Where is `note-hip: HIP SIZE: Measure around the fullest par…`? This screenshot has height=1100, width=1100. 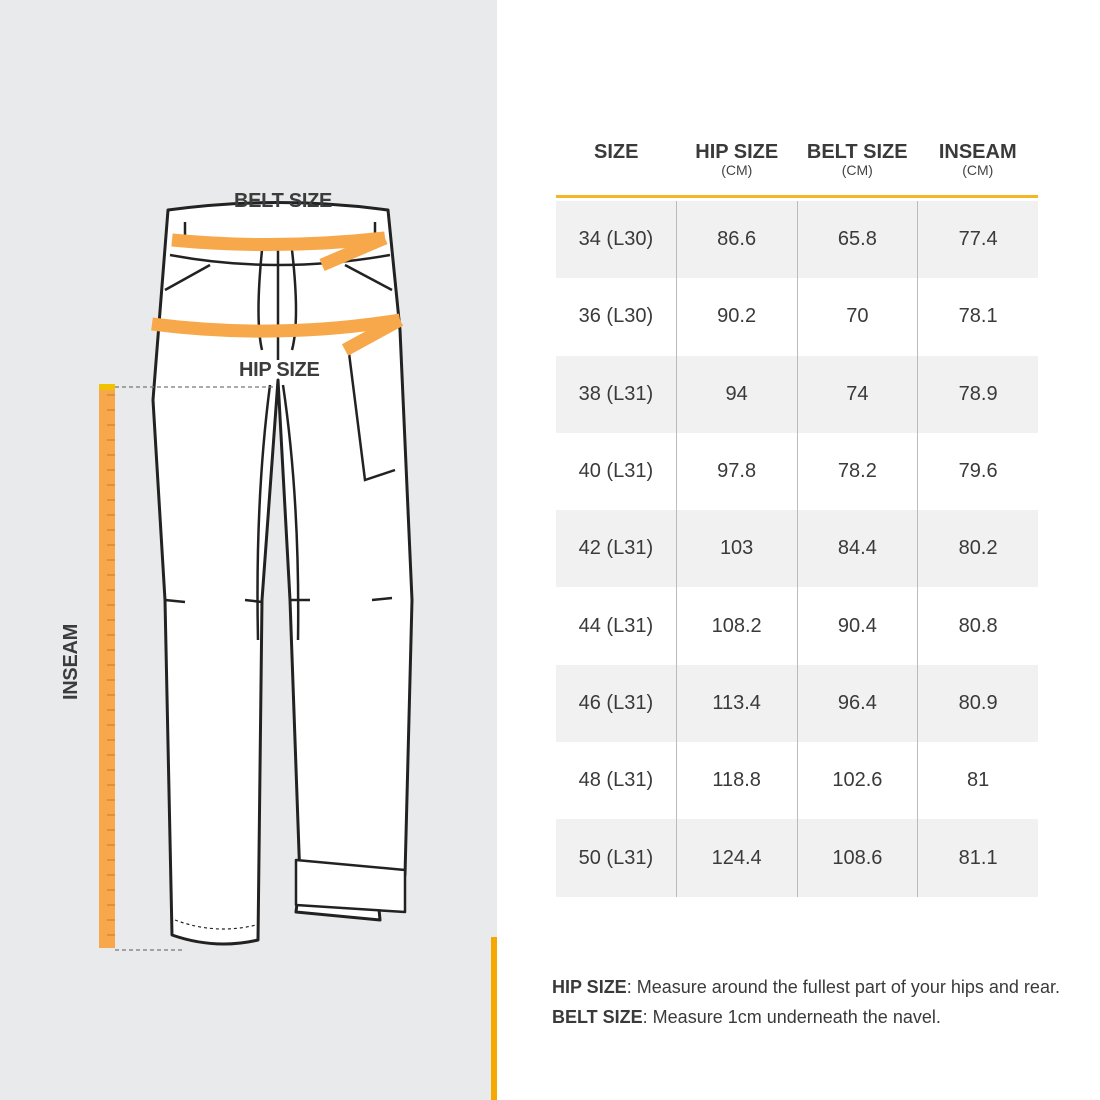
note-hip: HIP SIZE: Measure around the fullest par… is located at coordinates (806, 987).